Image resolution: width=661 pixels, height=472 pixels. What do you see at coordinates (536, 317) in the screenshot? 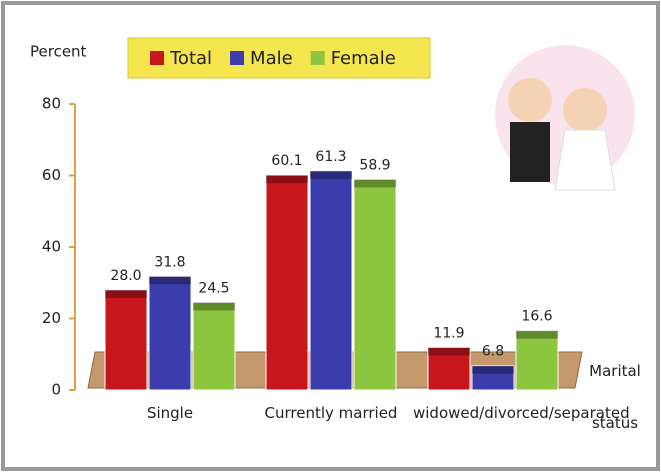
I see `value-label: 16.6` at bounding box center [536, 317].